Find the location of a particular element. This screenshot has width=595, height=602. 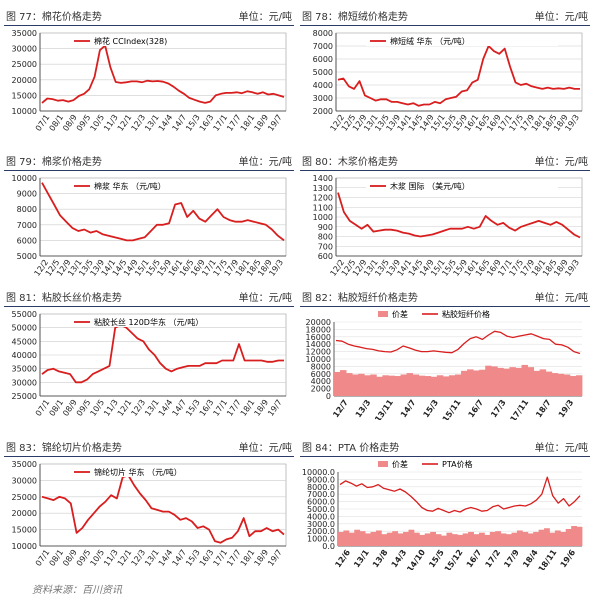

x-tick-label: 17/3 is located at coordinates (498, 408).